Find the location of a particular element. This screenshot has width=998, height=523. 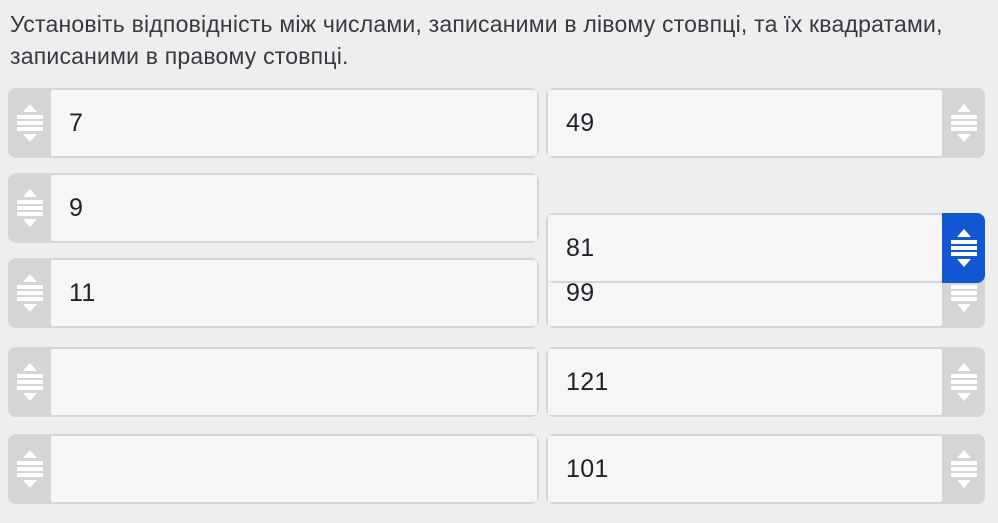

left-item-value: 7 is located at coordinates (76, 122).